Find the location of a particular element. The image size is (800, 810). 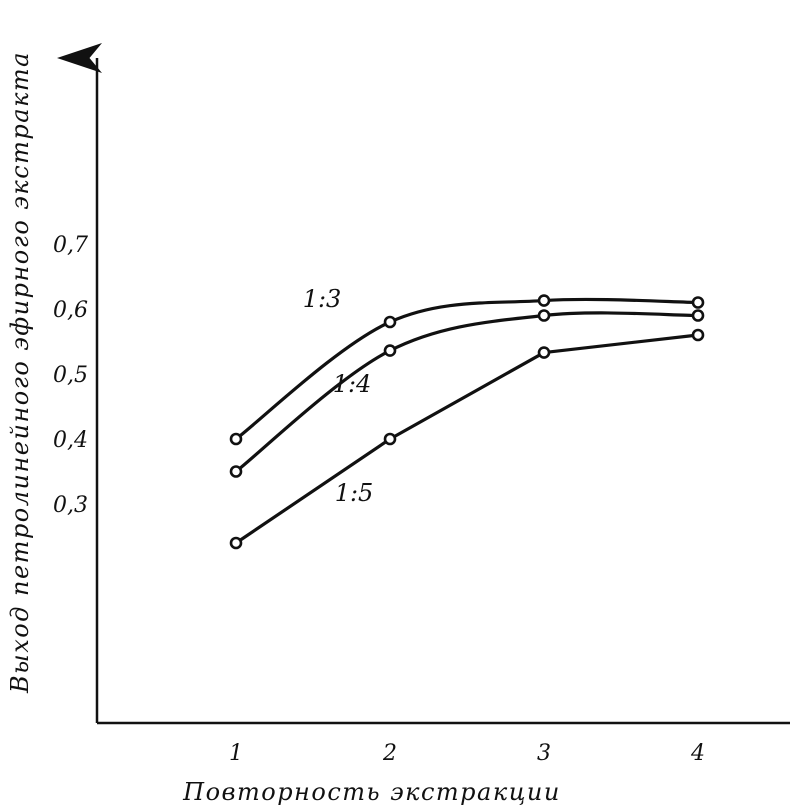

y-tick-label: 0,7 is located at coordinates (70, 245).